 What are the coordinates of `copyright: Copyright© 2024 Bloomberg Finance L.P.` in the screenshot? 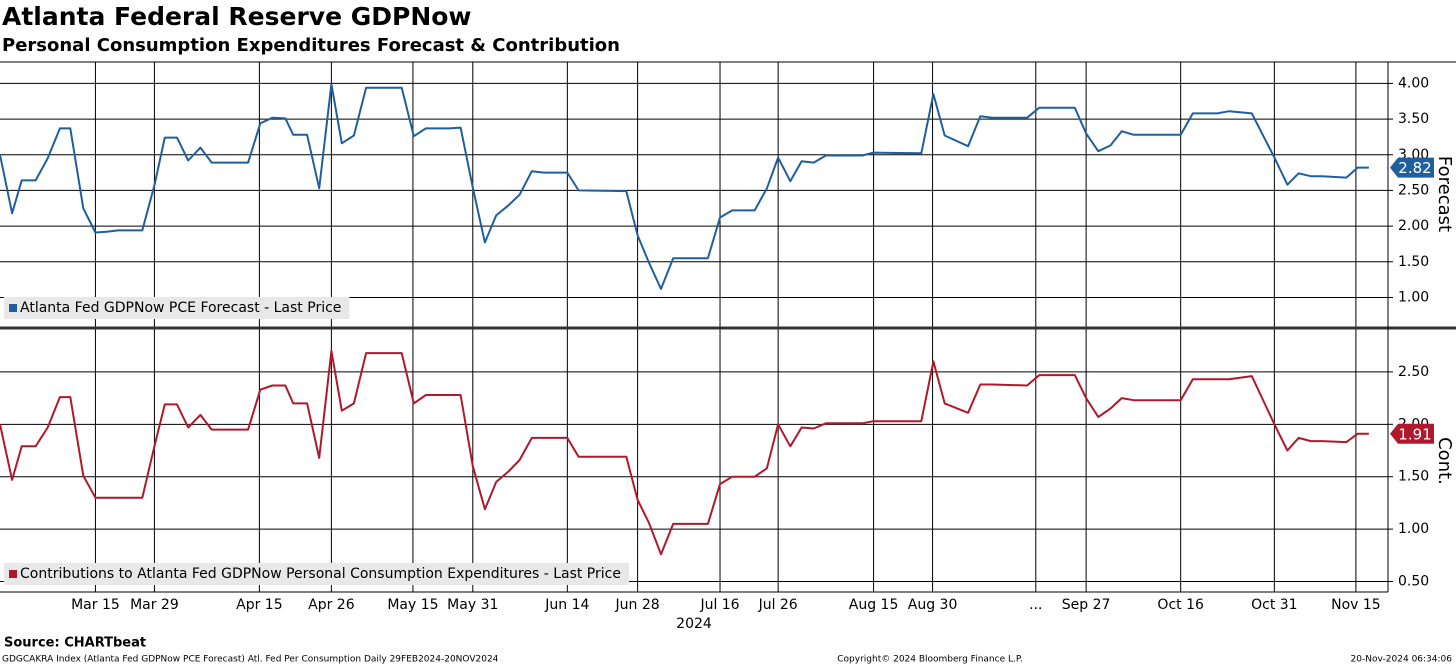 It's located at (929, 660).